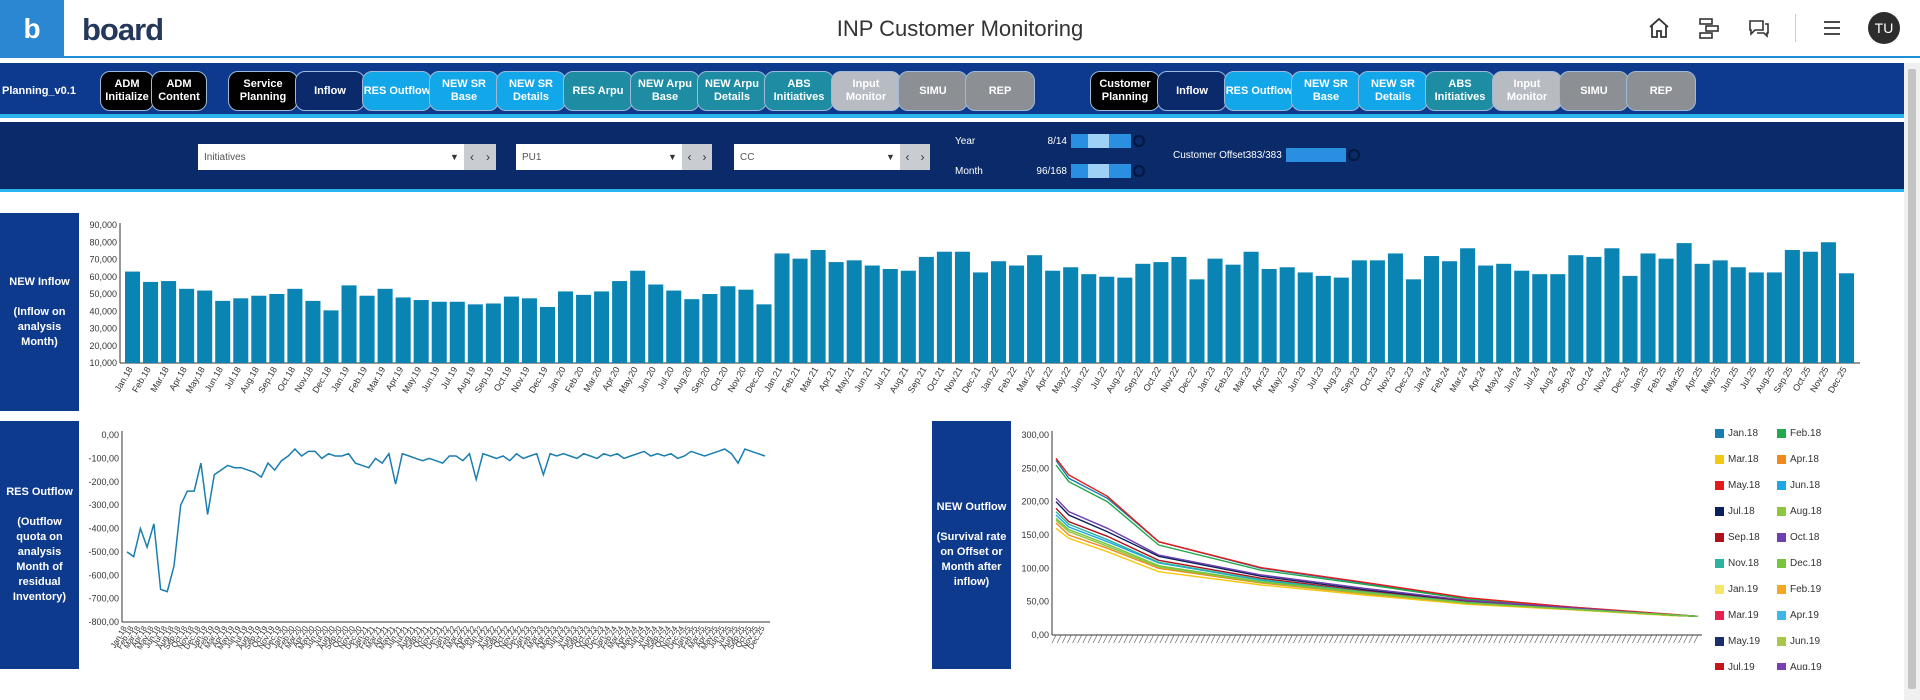  What do you see at coordinates (1798, 459) in the screenshot?
I see `legend-item: Apr.18` at bounding box center [1798, 459].